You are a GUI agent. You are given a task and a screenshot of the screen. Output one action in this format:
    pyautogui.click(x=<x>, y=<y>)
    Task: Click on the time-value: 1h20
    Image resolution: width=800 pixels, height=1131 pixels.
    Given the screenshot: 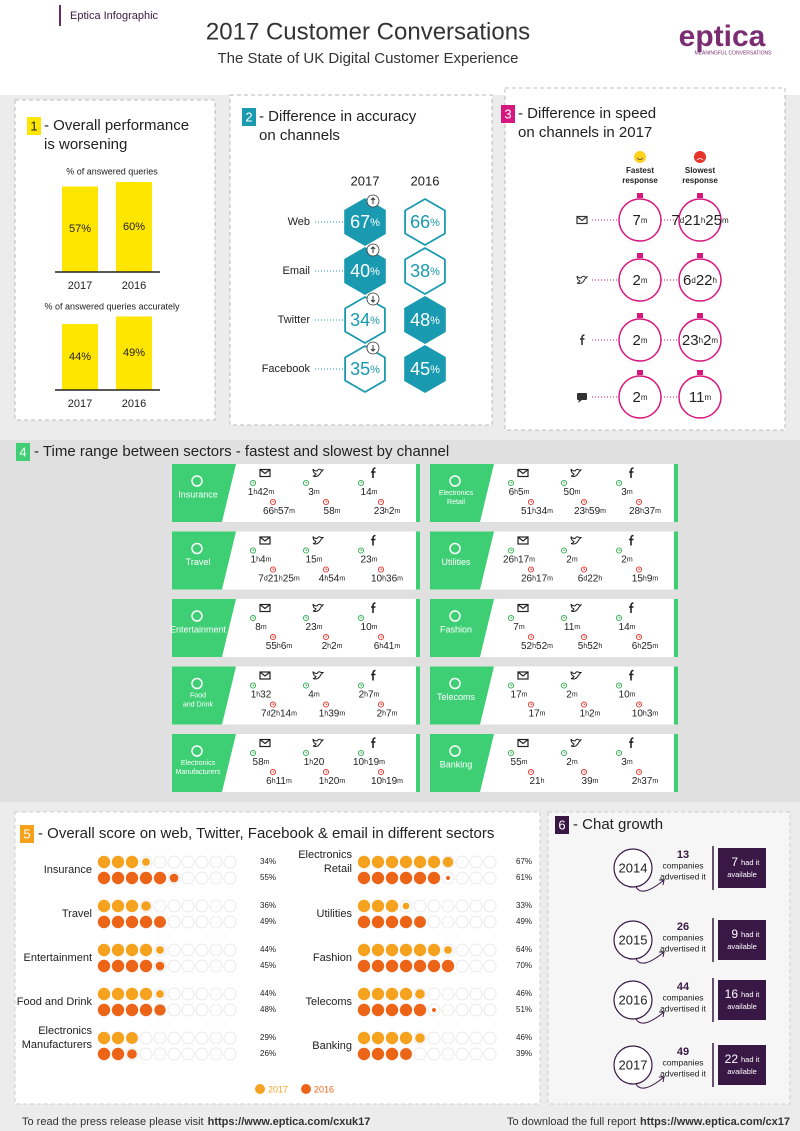 What is the action you would take?
    pyautogui.click(x=314, y=762)
    